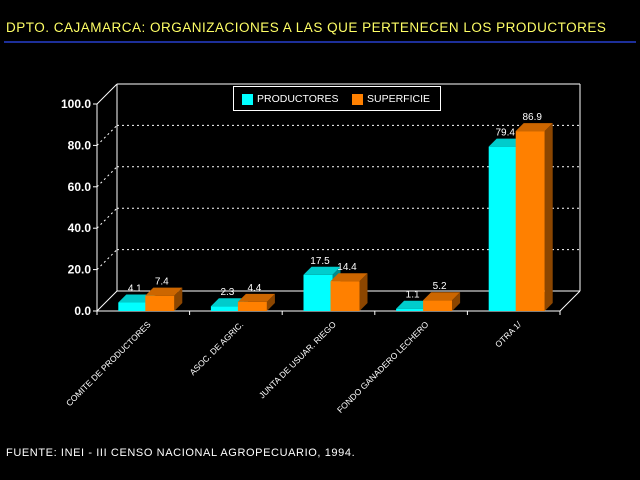 The width and height of the screenshot is (640, 480). I want to click on x-tick-label: OTRA 1/, so click(508, 334).